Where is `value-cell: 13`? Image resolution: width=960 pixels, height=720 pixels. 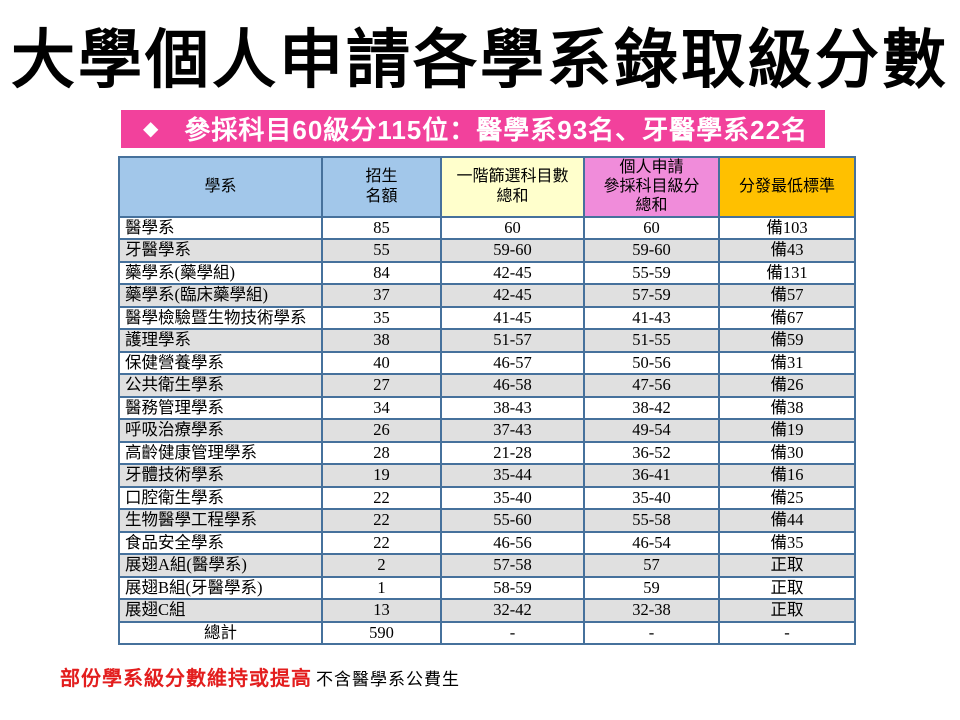 value-cell: 13 is located at coordinates (381, 610).